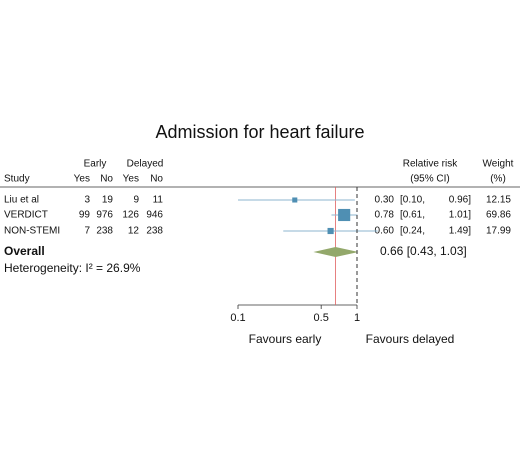  I want to click on column-header: Relative risk, so click(430, 164).